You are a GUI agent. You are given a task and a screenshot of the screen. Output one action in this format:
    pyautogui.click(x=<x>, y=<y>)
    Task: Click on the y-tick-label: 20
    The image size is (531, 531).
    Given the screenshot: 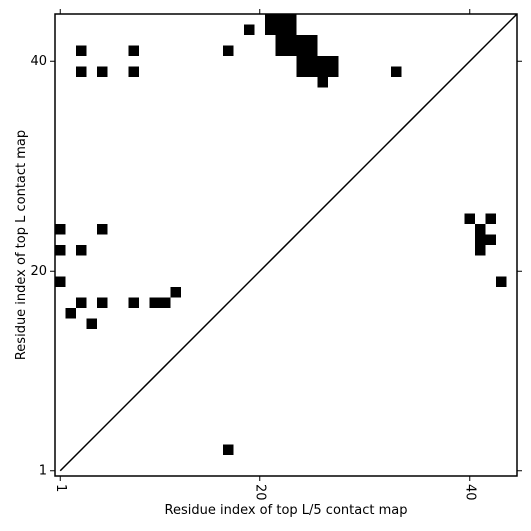 What is the action you would take?
    pyautogui.click(x=38, y=271)
    